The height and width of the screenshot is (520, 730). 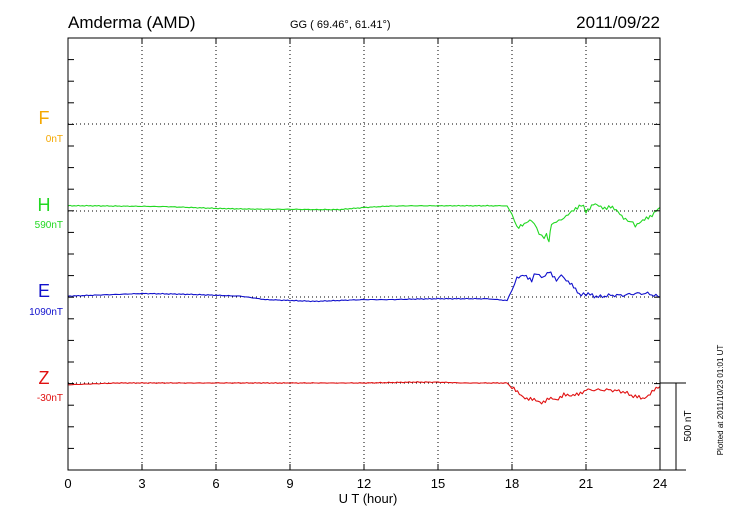 I want to click on baseline-label-e: 1090nT, so click(x=46, y=312).